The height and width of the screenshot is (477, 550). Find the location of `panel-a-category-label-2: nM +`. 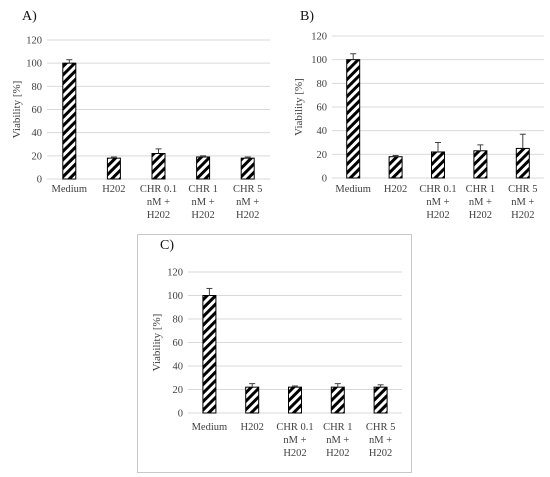

panel-a-category-label-2: nM + is located at coordinates (158, 202).